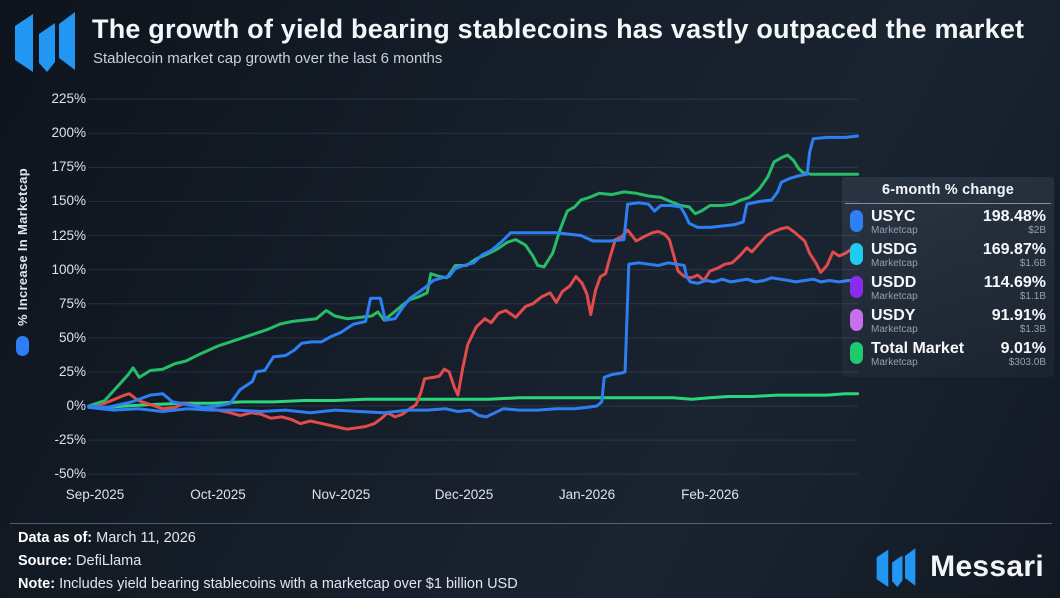 The width and height of the screenshot is (1060, 598). What do you see at coordinates (856, 221) in the screenshot?
I see `usyc-pill-icon` at bounding box center [856, 221].